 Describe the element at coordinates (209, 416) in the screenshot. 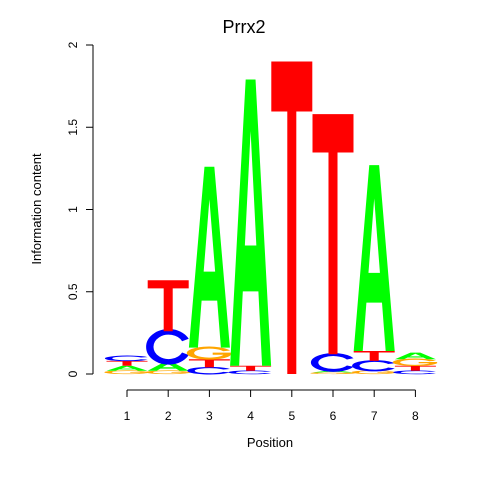

I see `x-tick-label: 3` at that location.